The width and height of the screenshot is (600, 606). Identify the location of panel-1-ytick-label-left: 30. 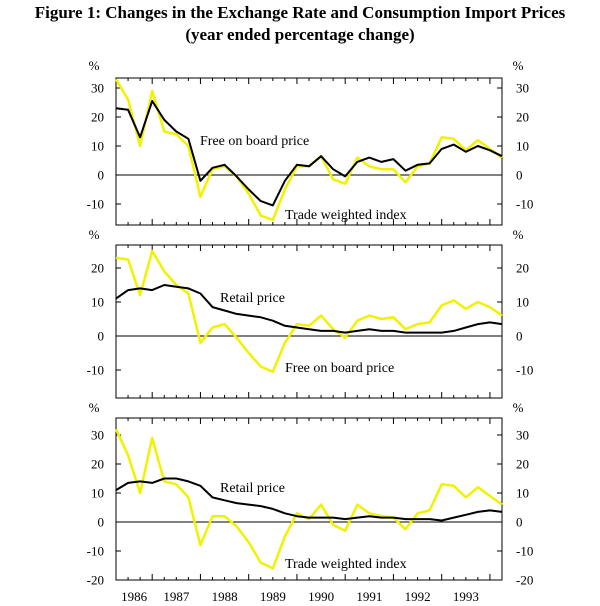
(97, 88).